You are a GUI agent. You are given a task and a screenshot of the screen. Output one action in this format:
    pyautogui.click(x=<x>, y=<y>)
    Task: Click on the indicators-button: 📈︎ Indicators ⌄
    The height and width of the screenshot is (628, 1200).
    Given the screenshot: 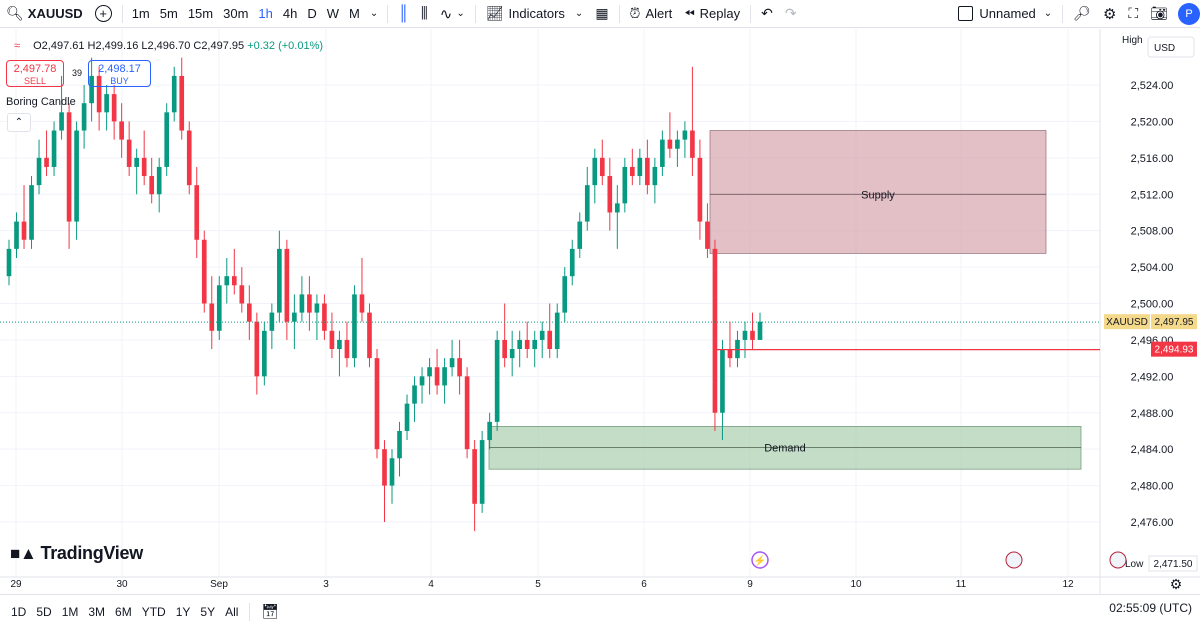 What is the action you would take?
    pyautogui.click(x=535, y=14)
    